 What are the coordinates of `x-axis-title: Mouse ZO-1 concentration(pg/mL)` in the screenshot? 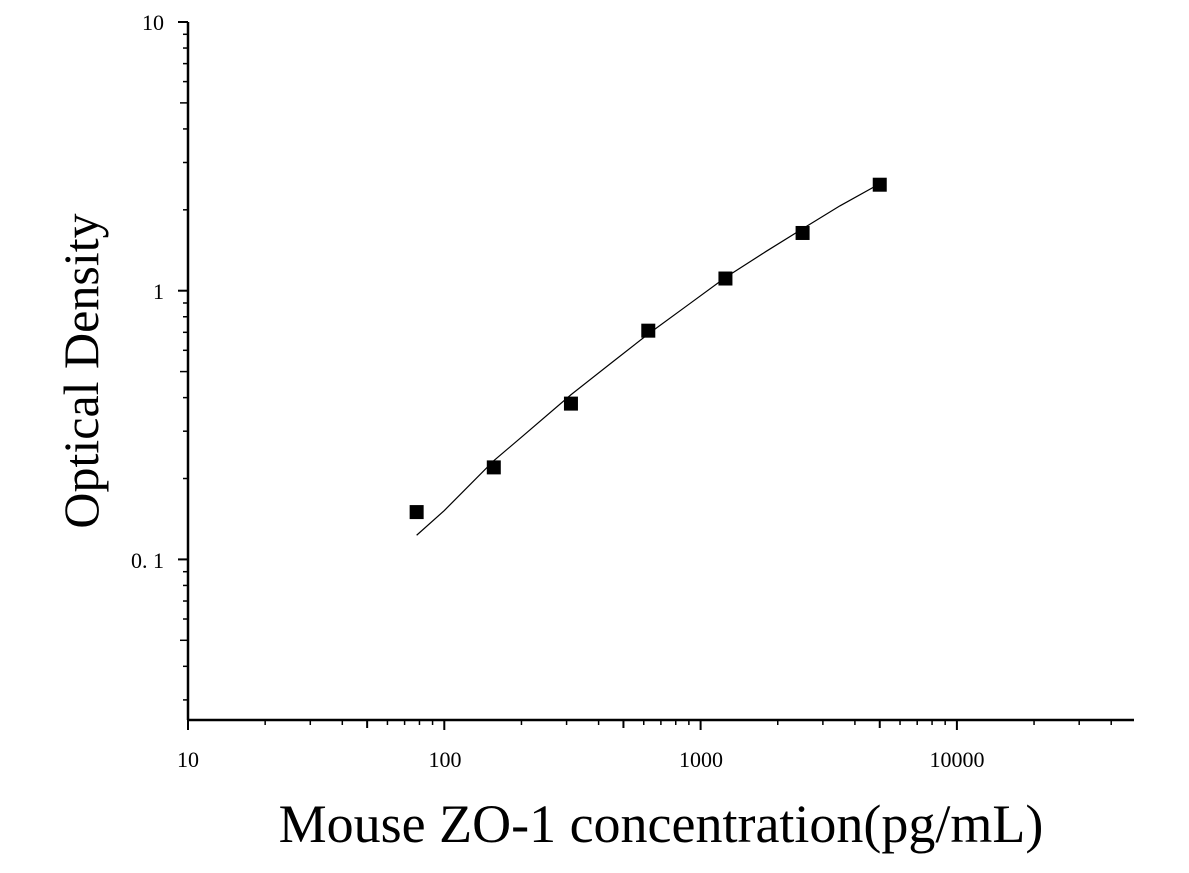 It's located at (661, 824).